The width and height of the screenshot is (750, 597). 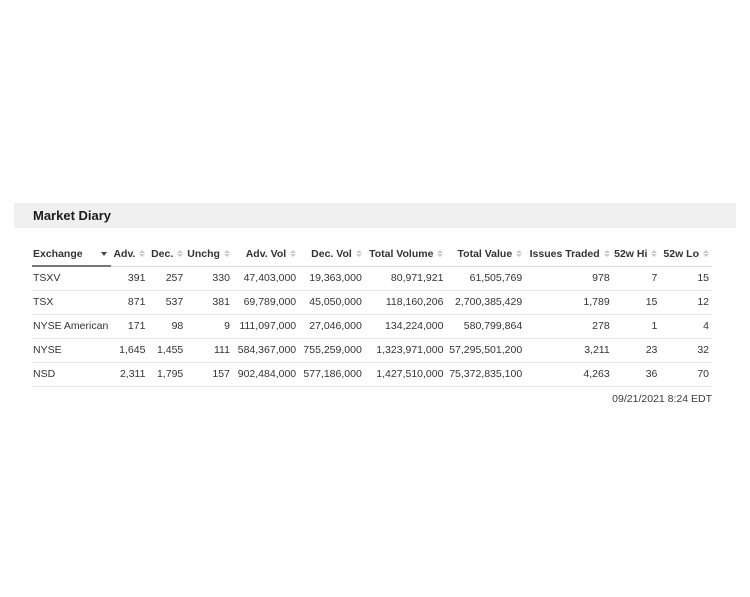 I want to click on column-header-exchange: Exchange, so click(x=72, y=255).